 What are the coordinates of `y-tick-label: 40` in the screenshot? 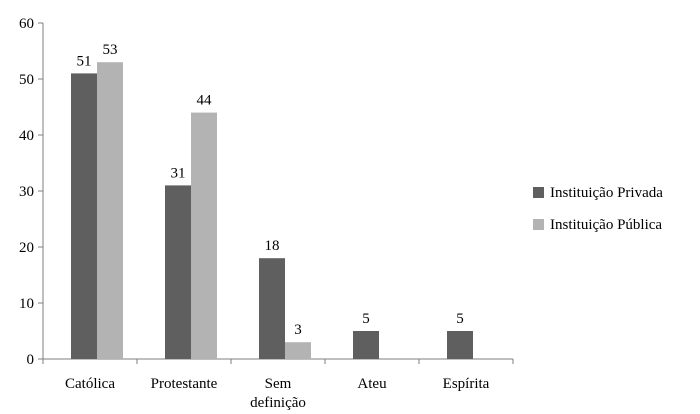 It's located at (26, 136).